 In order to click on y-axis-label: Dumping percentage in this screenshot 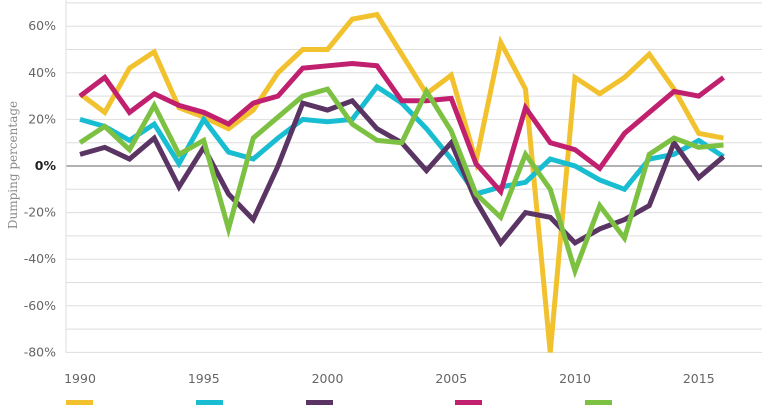, I will do `click(13, 165)`.